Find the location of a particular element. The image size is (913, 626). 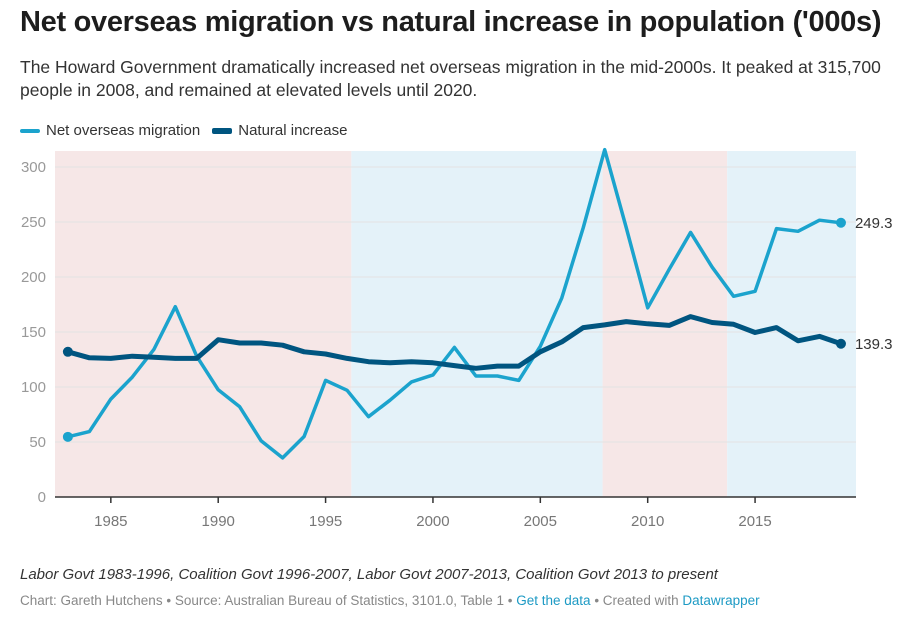

x-tick-label: 2010 is located at coordinates (647, 521).